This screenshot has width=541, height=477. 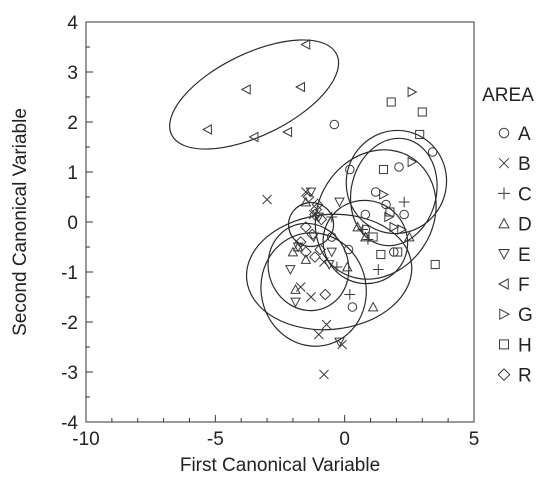 What do you see at coordinates (504, 133) in the screenshot?
I see `legend-marker-a` at bounding box center [504, 133].